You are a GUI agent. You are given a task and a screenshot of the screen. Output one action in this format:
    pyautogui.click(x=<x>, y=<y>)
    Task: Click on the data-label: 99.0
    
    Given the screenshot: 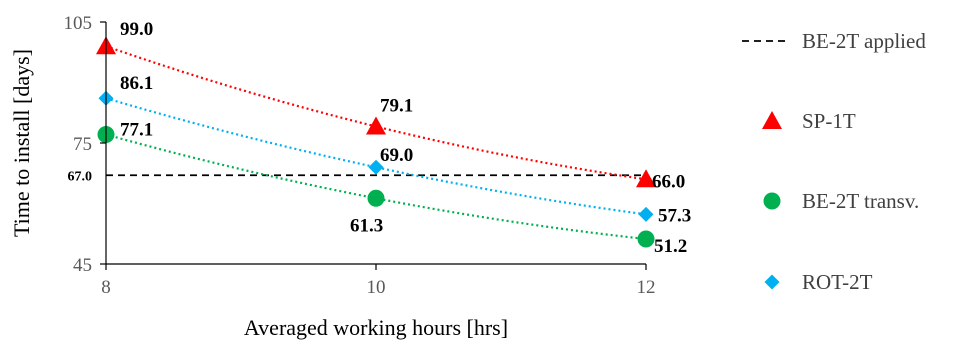 What is the action you would take?
    pyautogui.click(x=136, y=29)
    